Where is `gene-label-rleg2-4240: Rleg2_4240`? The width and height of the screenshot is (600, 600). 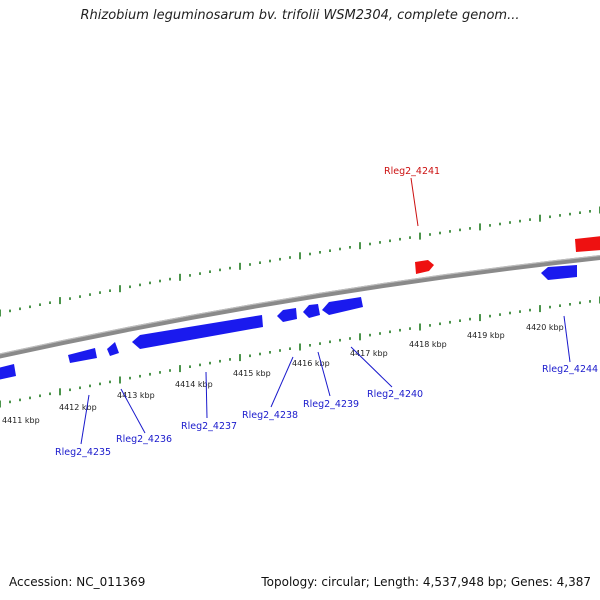
gene-label-rleg2-4240: Rleg2_4240 is located at coordinates (395, 394).